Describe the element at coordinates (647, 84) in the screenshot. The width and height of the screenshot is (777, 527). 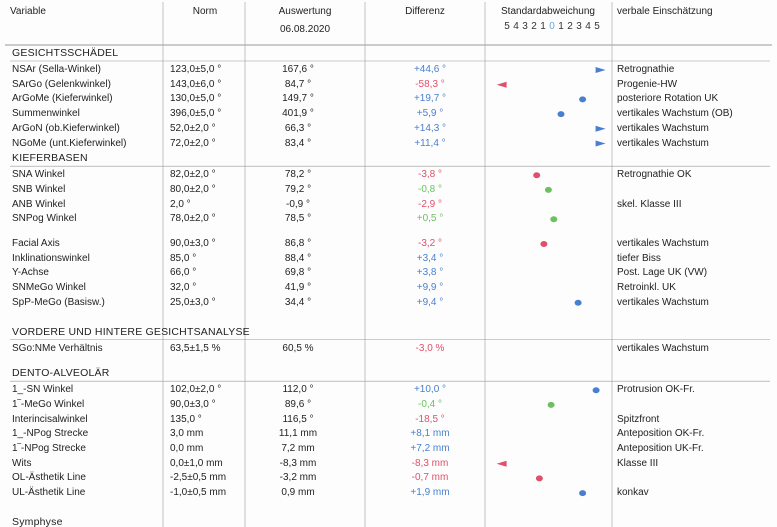
I see `verdict: Progenie-HW` at that location.